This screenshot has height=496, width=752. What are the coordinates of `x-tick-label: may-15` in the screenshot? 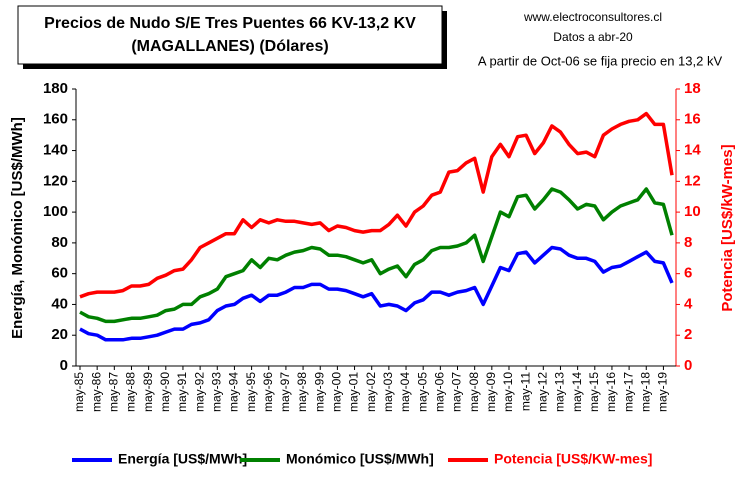 It's located at (594, 392).